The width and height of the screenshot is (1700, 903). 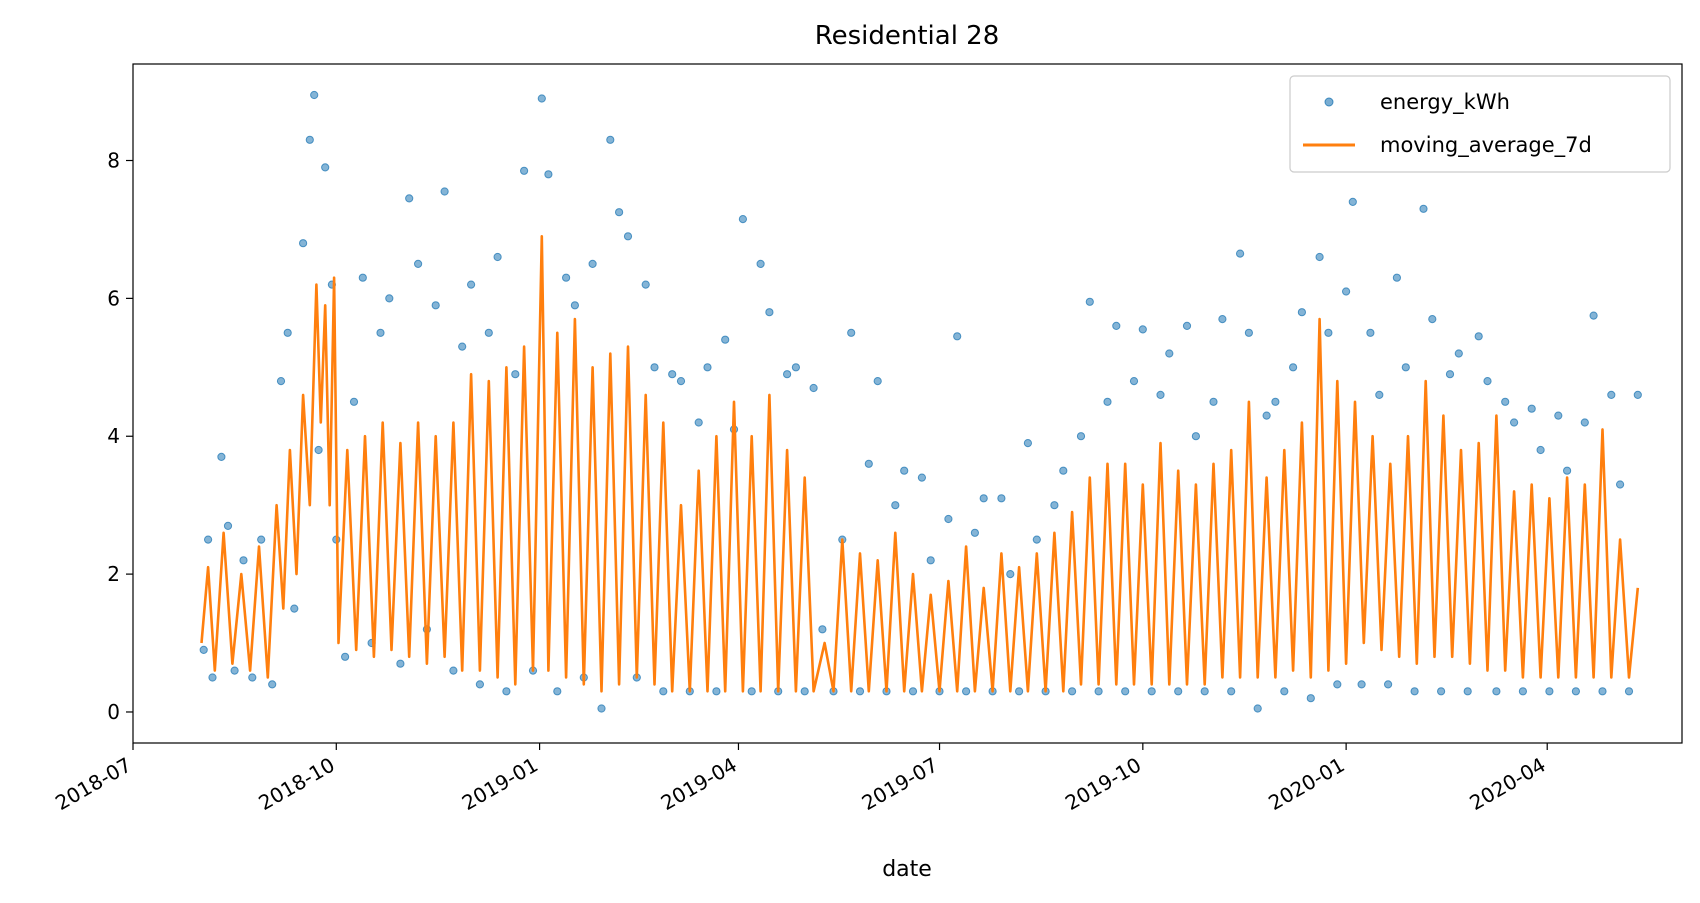 I want to click on y-tick-label: 2, so click(x=113, y=574).